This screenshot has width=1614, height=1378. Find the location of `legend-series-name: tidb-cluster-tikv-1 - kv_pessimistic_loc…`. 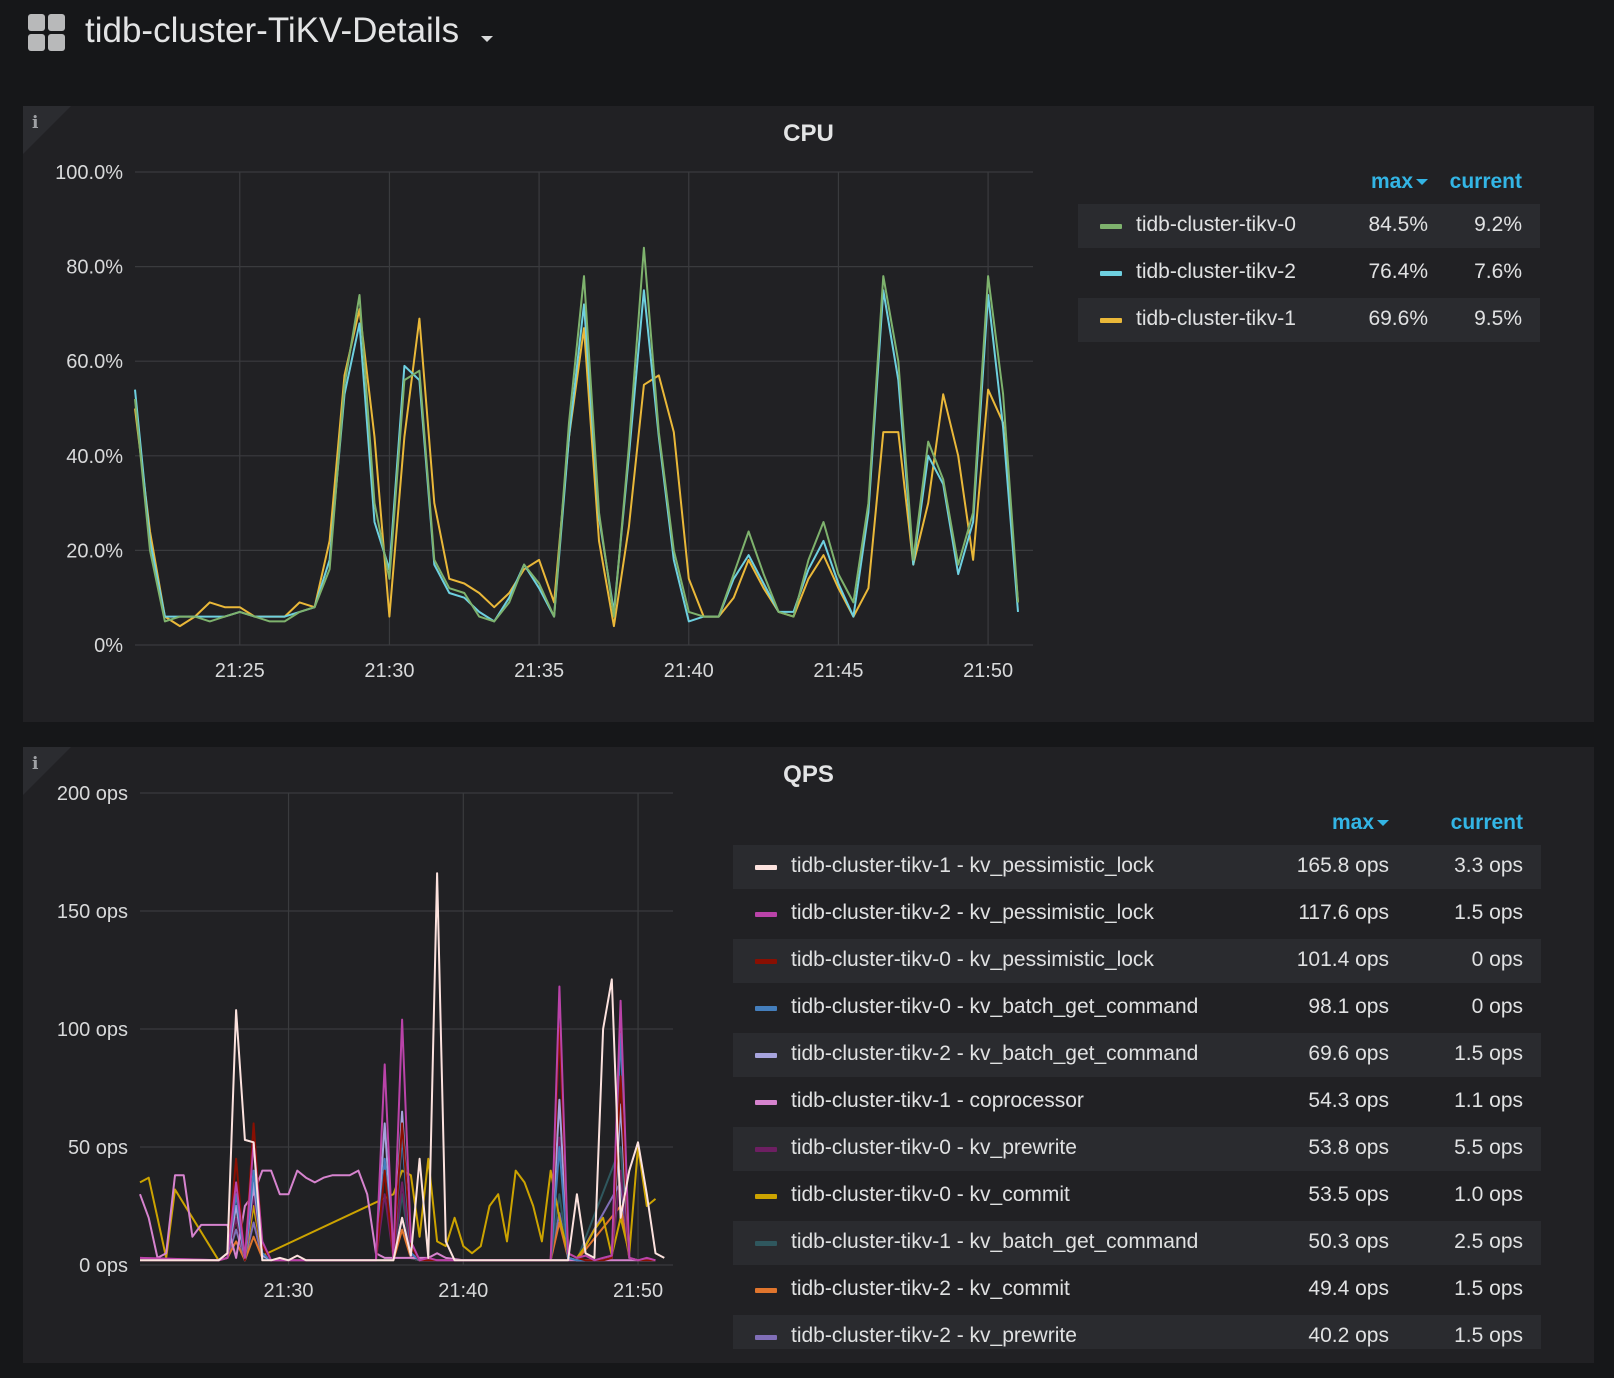

legend-series-name: tidb-cluster-tikv-1 - kv_pessimistic_loc… is located at coordinates (972, 865).